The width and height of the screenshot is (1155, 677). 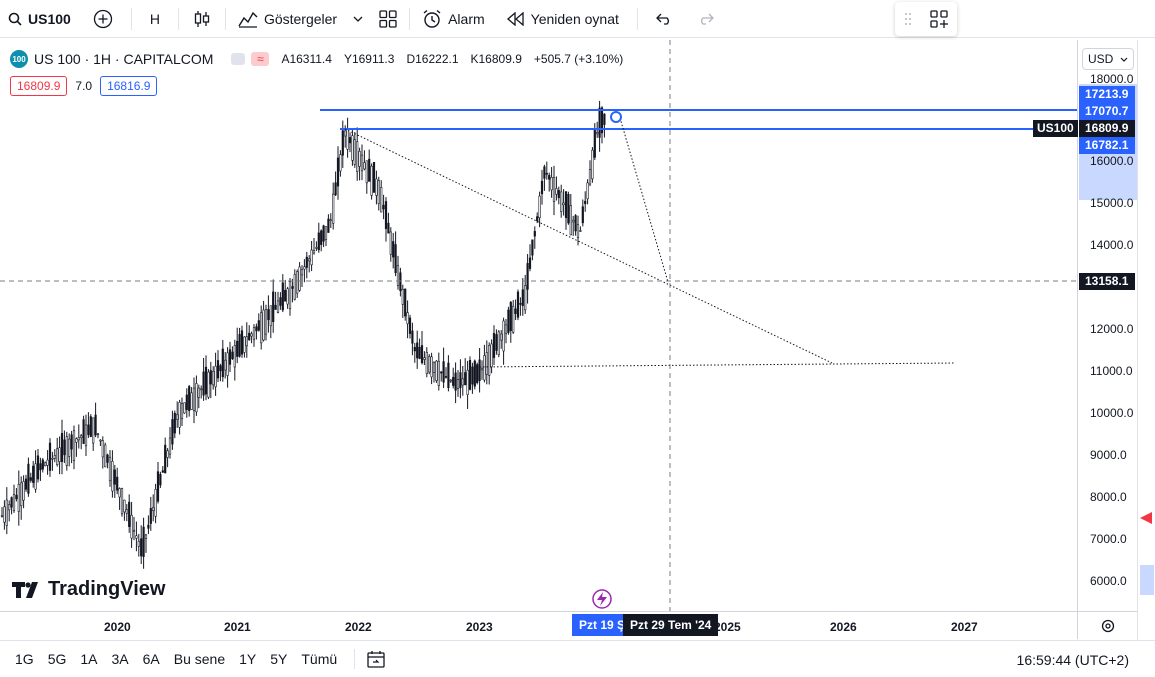 I want to click on add-symbol-icon, so click(x=103, y=19).